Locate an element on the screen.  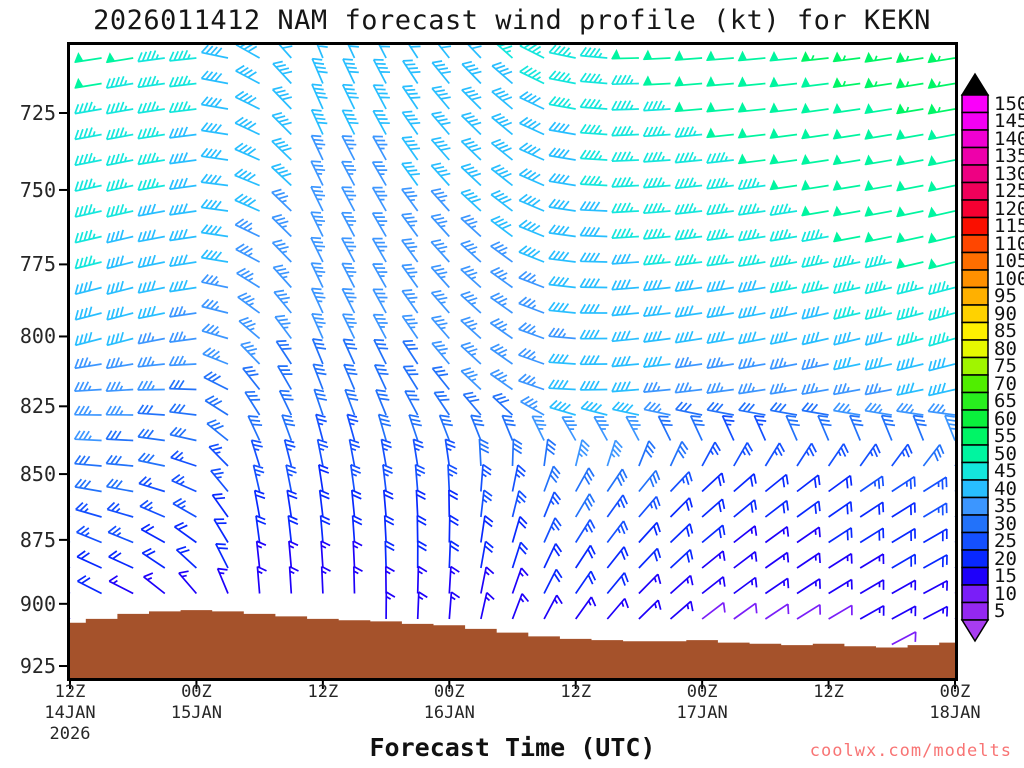
colorbar-label: 30 is located at coordinates (1005, 523).